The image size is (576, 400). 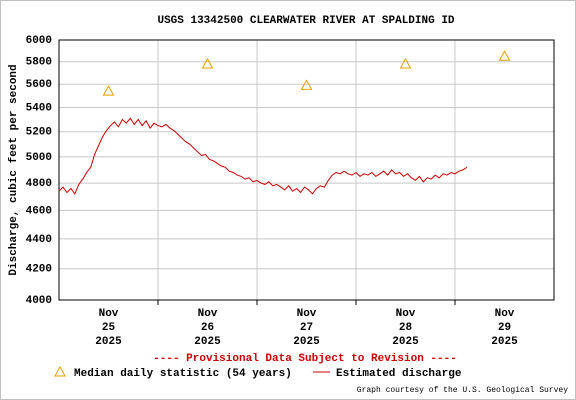 What do you see at coordinates (504, 328) in the screenshot?
I see `x-tick-label: 29` at bounding box center [504, 328].